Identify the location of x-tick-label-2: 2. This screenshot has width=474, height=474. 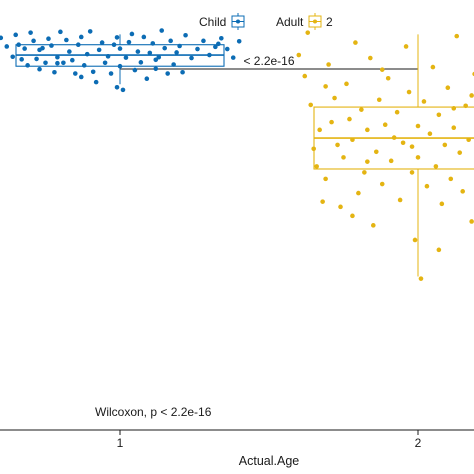
(418, 443).